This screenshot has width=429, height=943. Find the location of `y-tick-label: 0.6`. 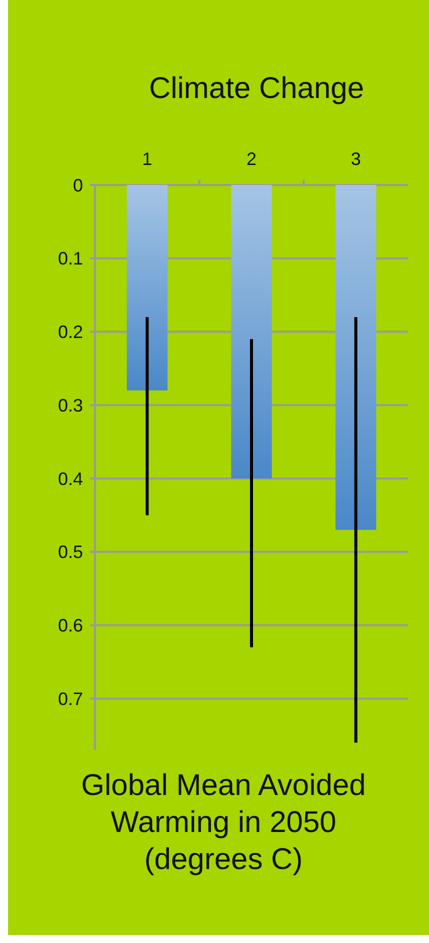

y-tick-label: 0.6 is located at coordinates (70, 626).